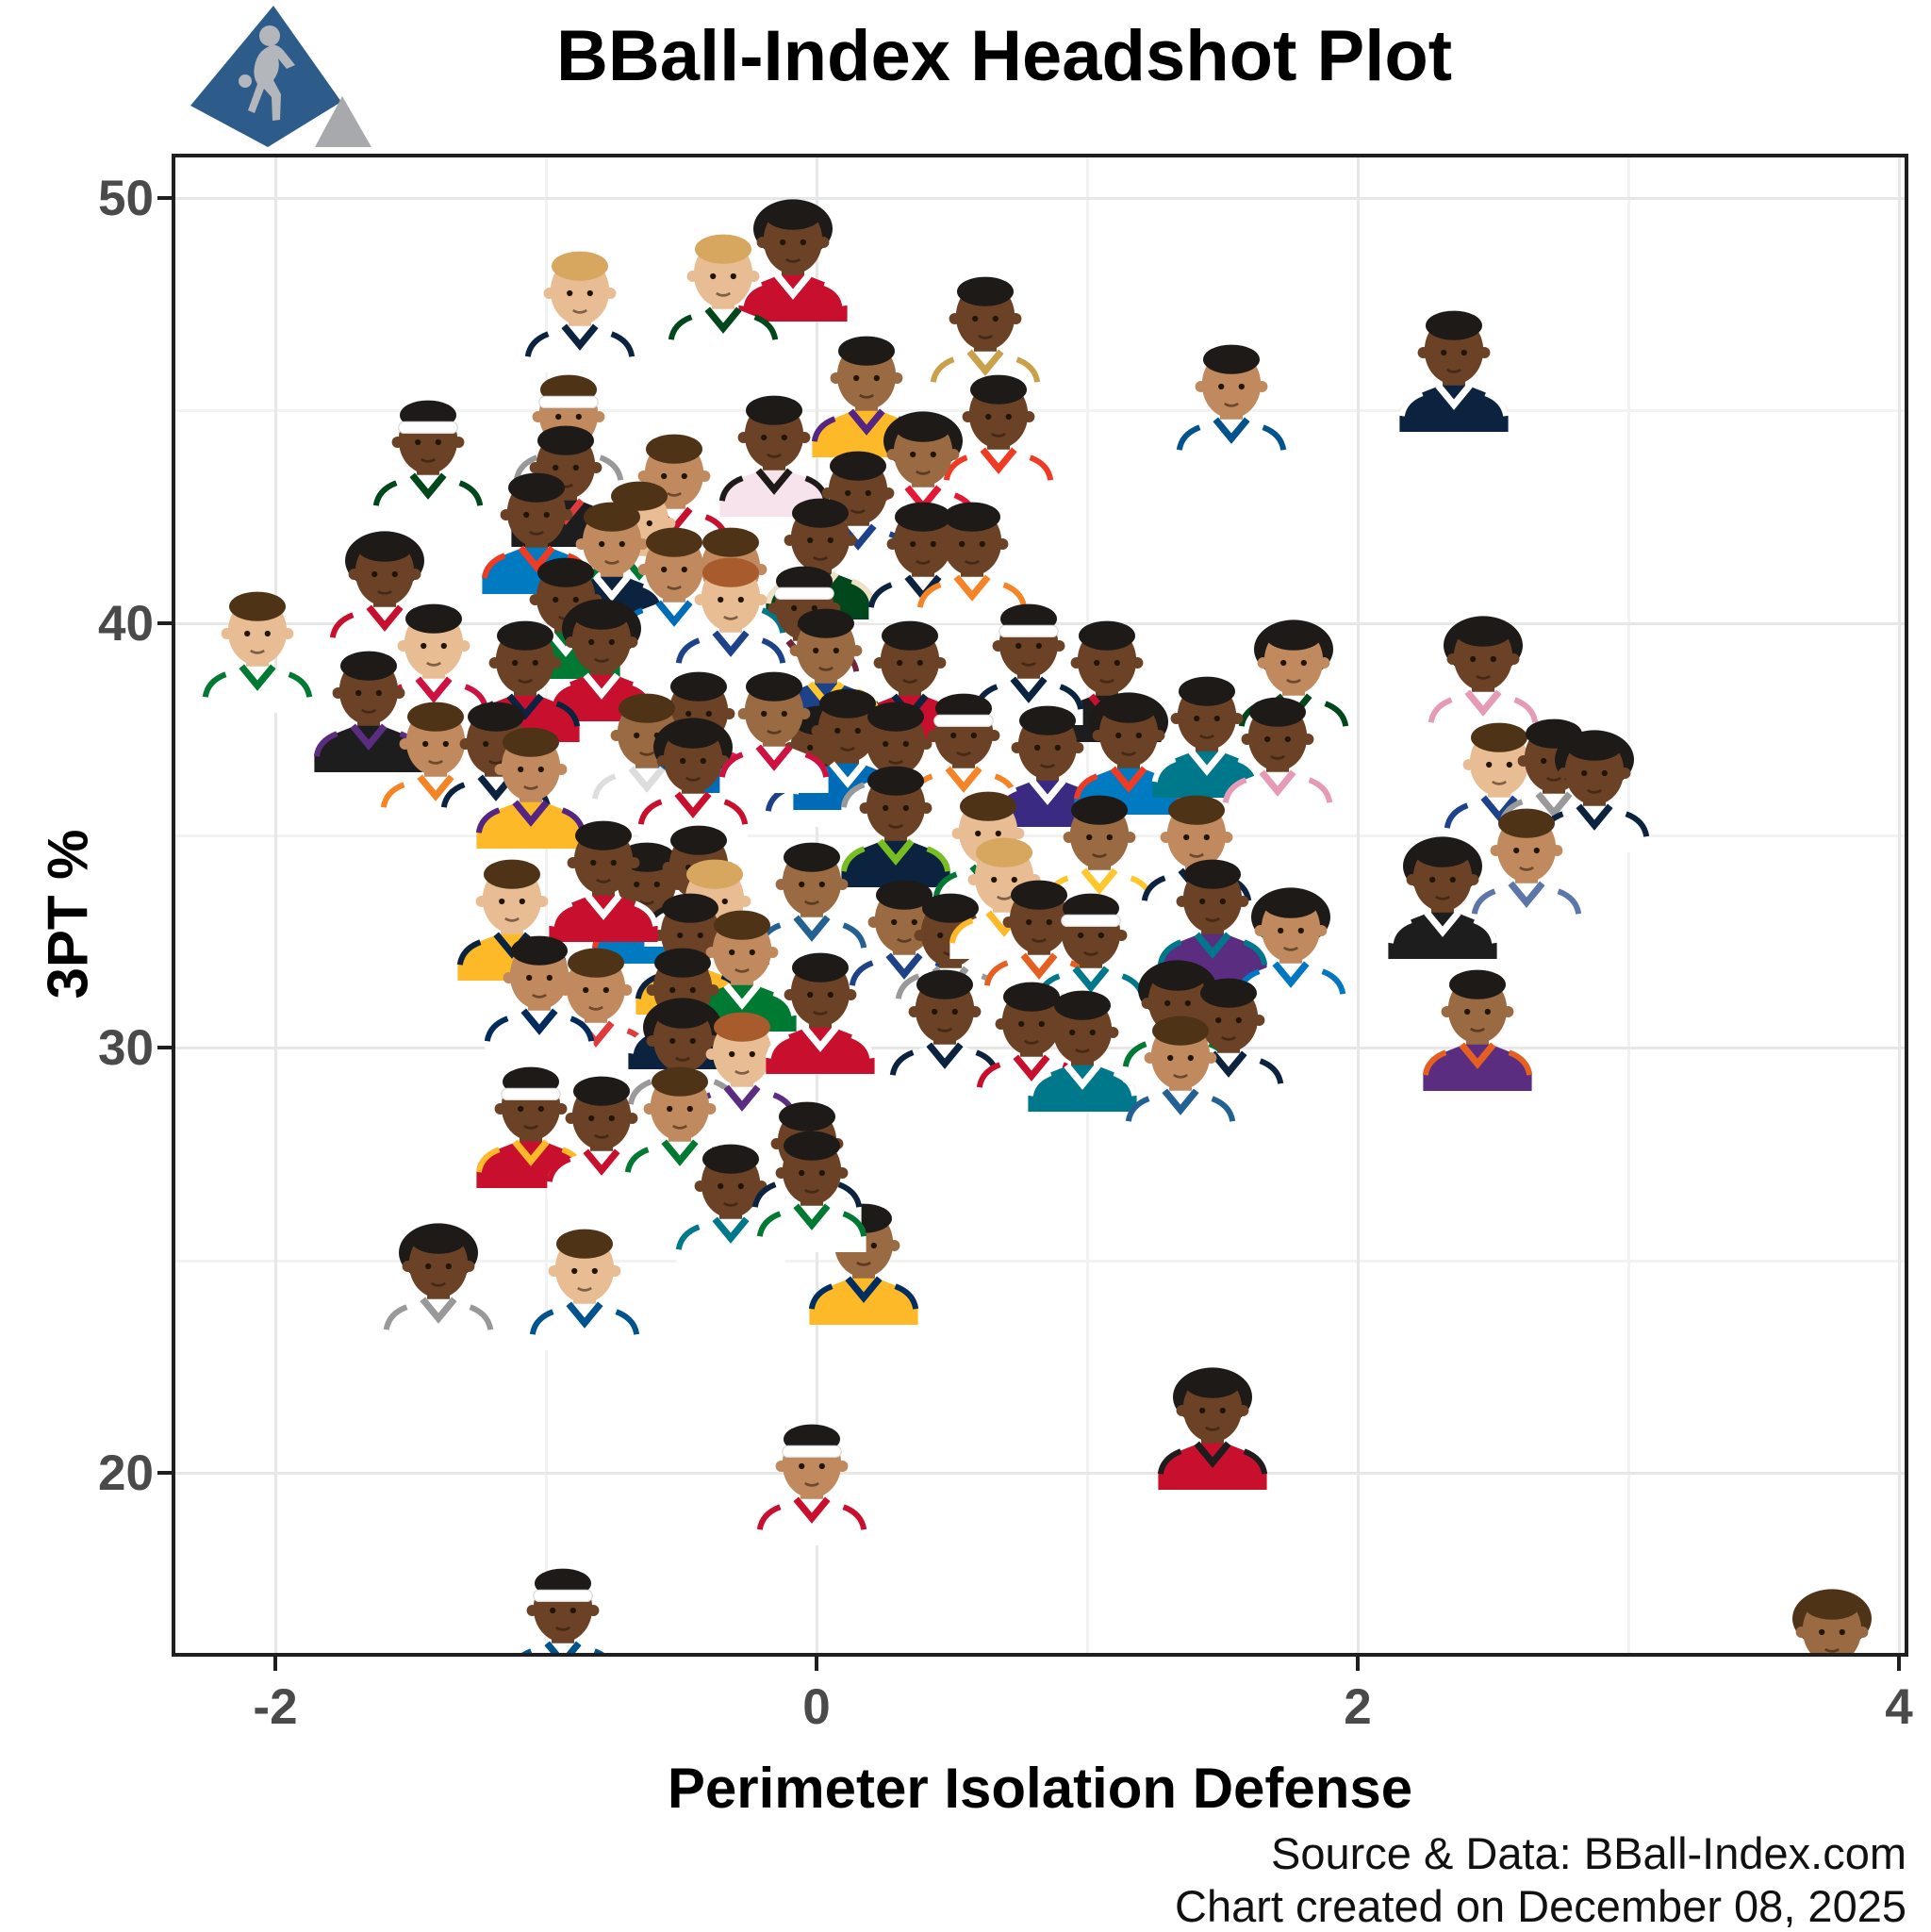  What do you see at coordinates (1899, 1707) in the screenshot?
I see `x-tick-label: 4` at bounding box center [1899, 1707].